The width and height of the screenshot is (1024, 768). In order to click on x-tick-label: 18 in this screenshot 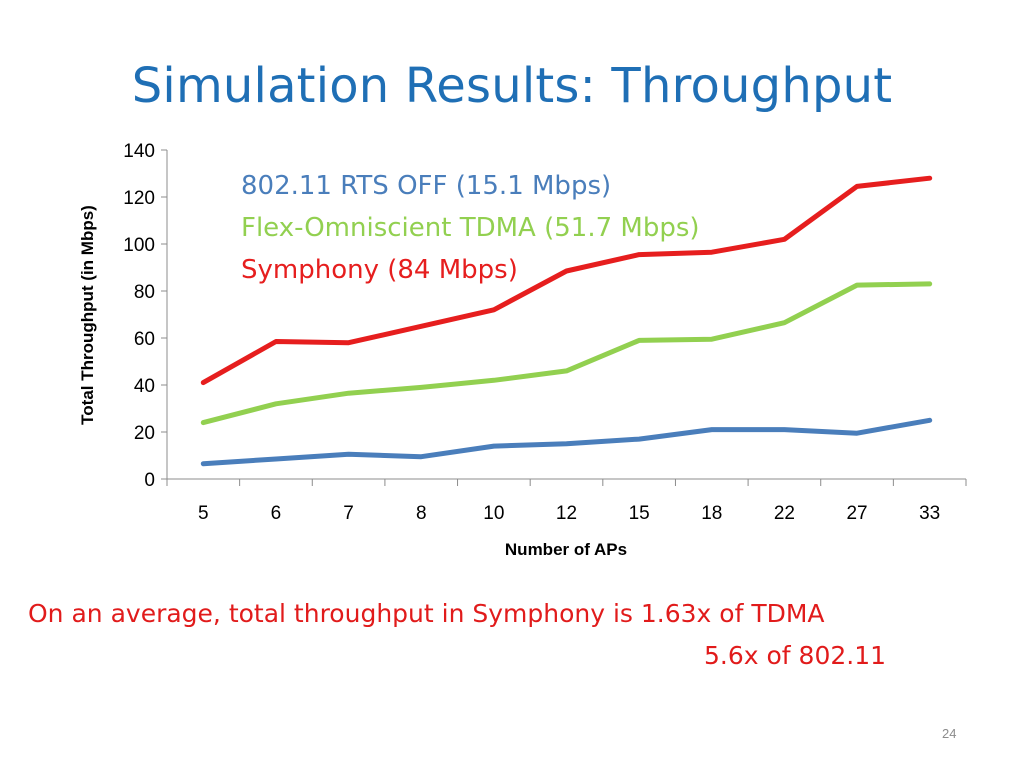, I will do `click(711, 513)`.